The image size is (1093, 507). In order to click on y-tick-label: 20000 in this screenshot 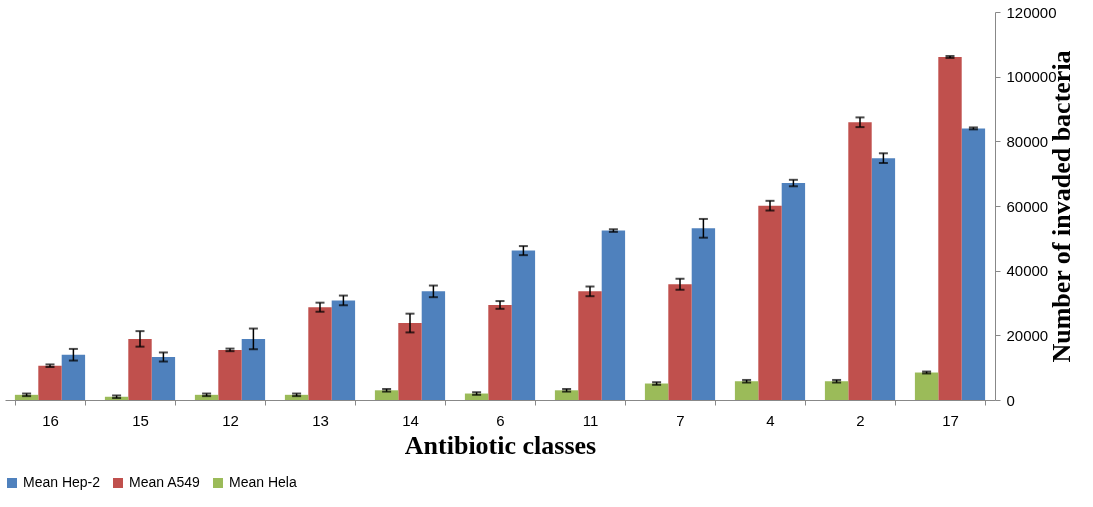, I will do `click(1027, 335)`.